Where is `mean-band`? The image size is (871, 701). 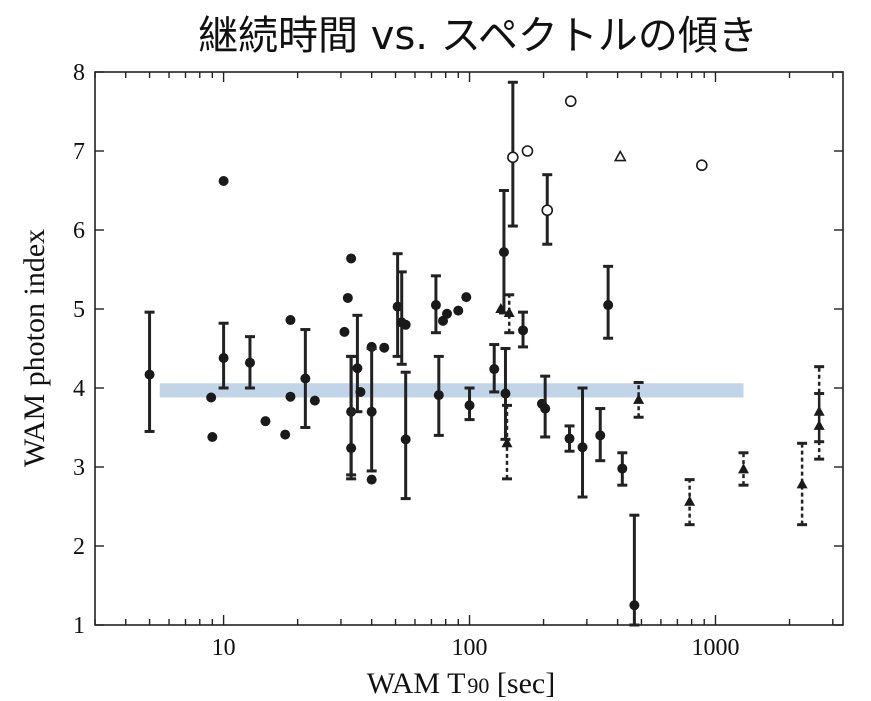
mean-band is located at coordinates (451, 390).